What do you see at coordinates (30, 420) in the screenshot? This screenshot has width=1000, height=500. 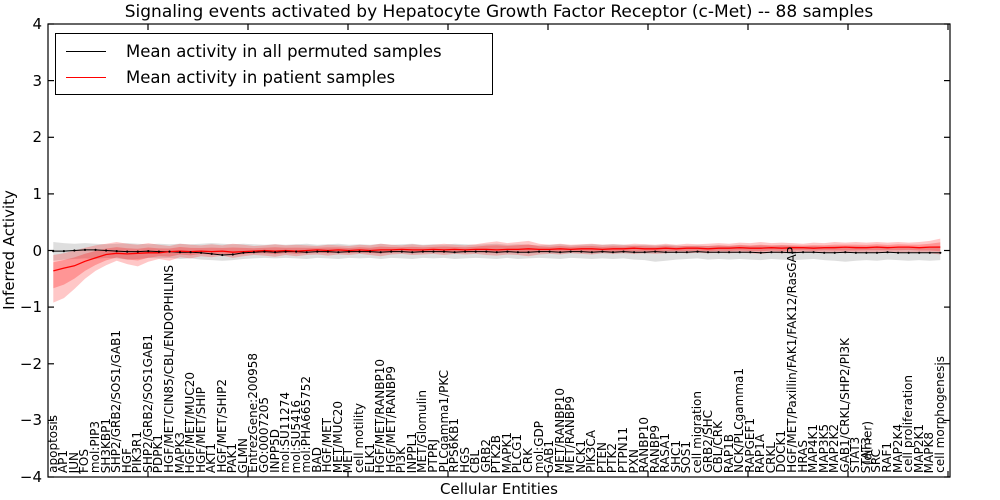 I see `y-tick-label: −3` at bounding box center [30, 420].